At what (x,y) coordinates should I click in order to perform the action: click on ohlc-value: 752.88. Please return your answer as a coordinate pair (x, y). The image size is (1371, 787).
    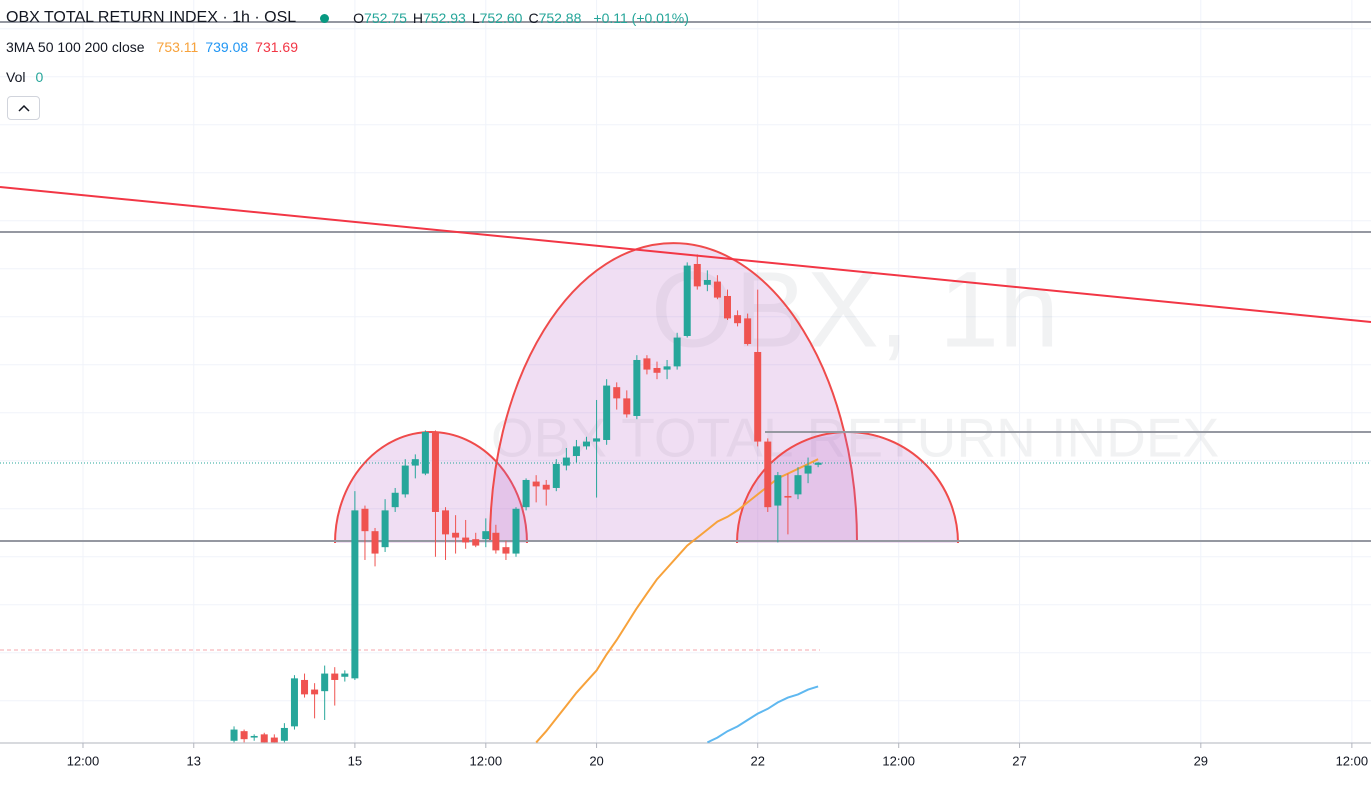
    Looking at the image, I should click on (560, 18).